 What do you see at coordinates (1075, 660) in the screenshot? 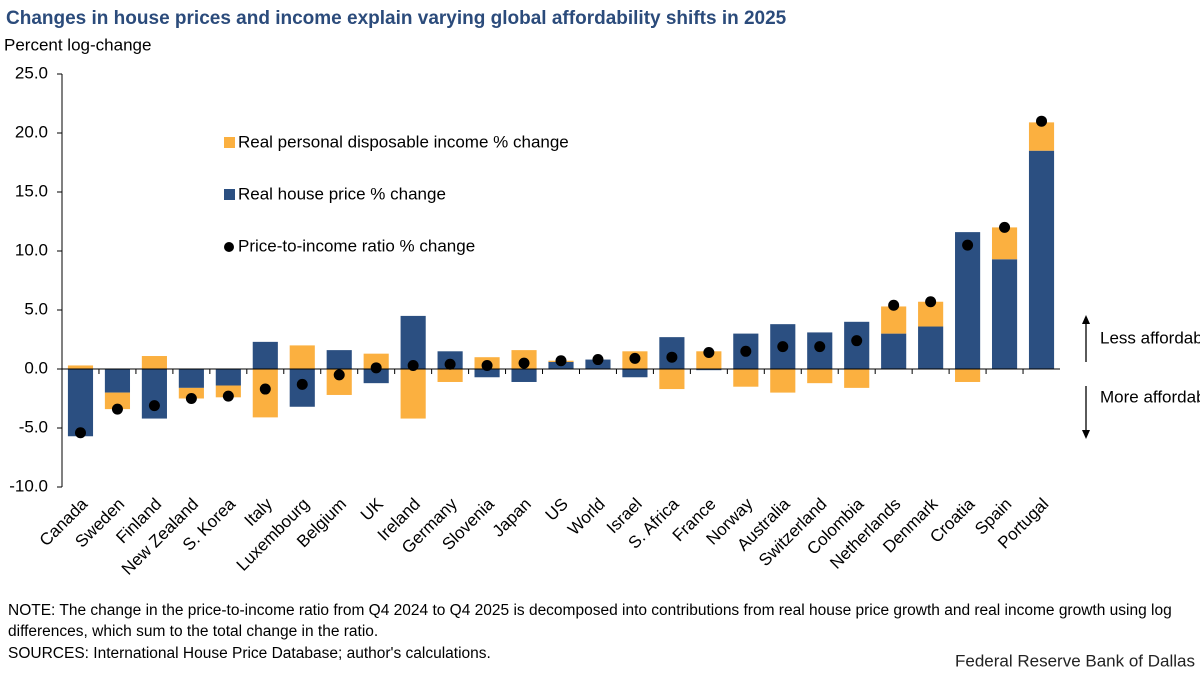
I see `credit: Federal Reserve Bank of Dallas` at bounding box center [1075, 660].